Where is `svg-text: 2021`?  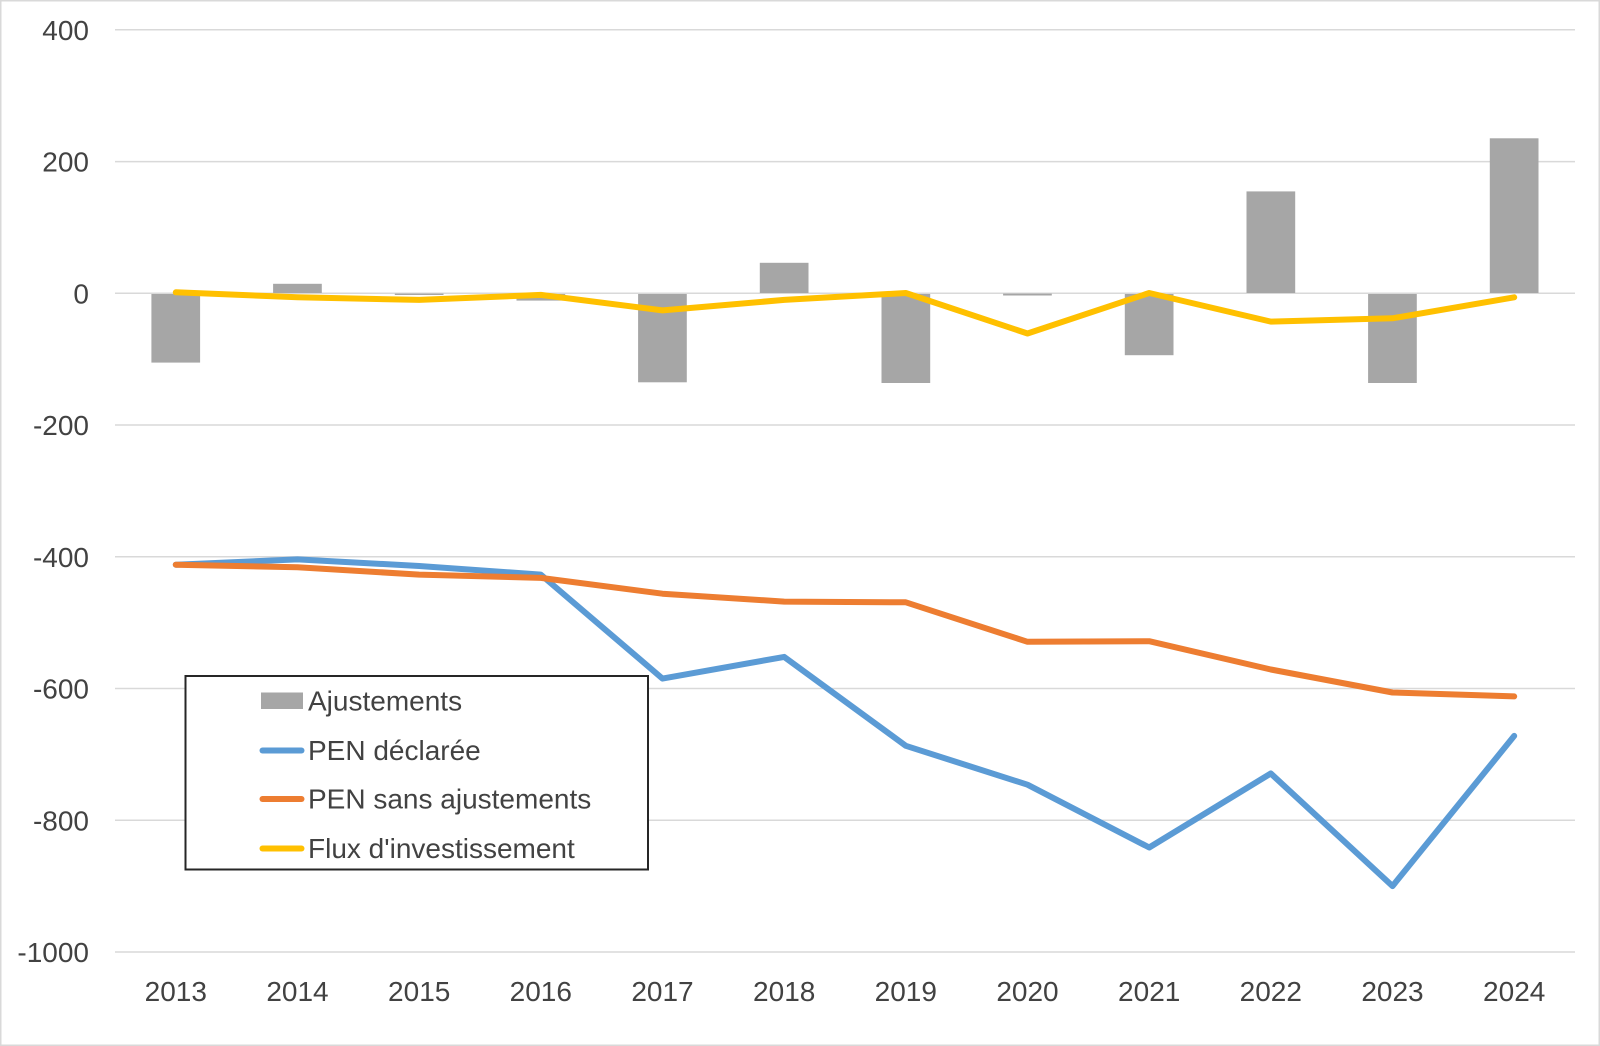
svg-text: 2021 is located at coordinates (1149, 991).